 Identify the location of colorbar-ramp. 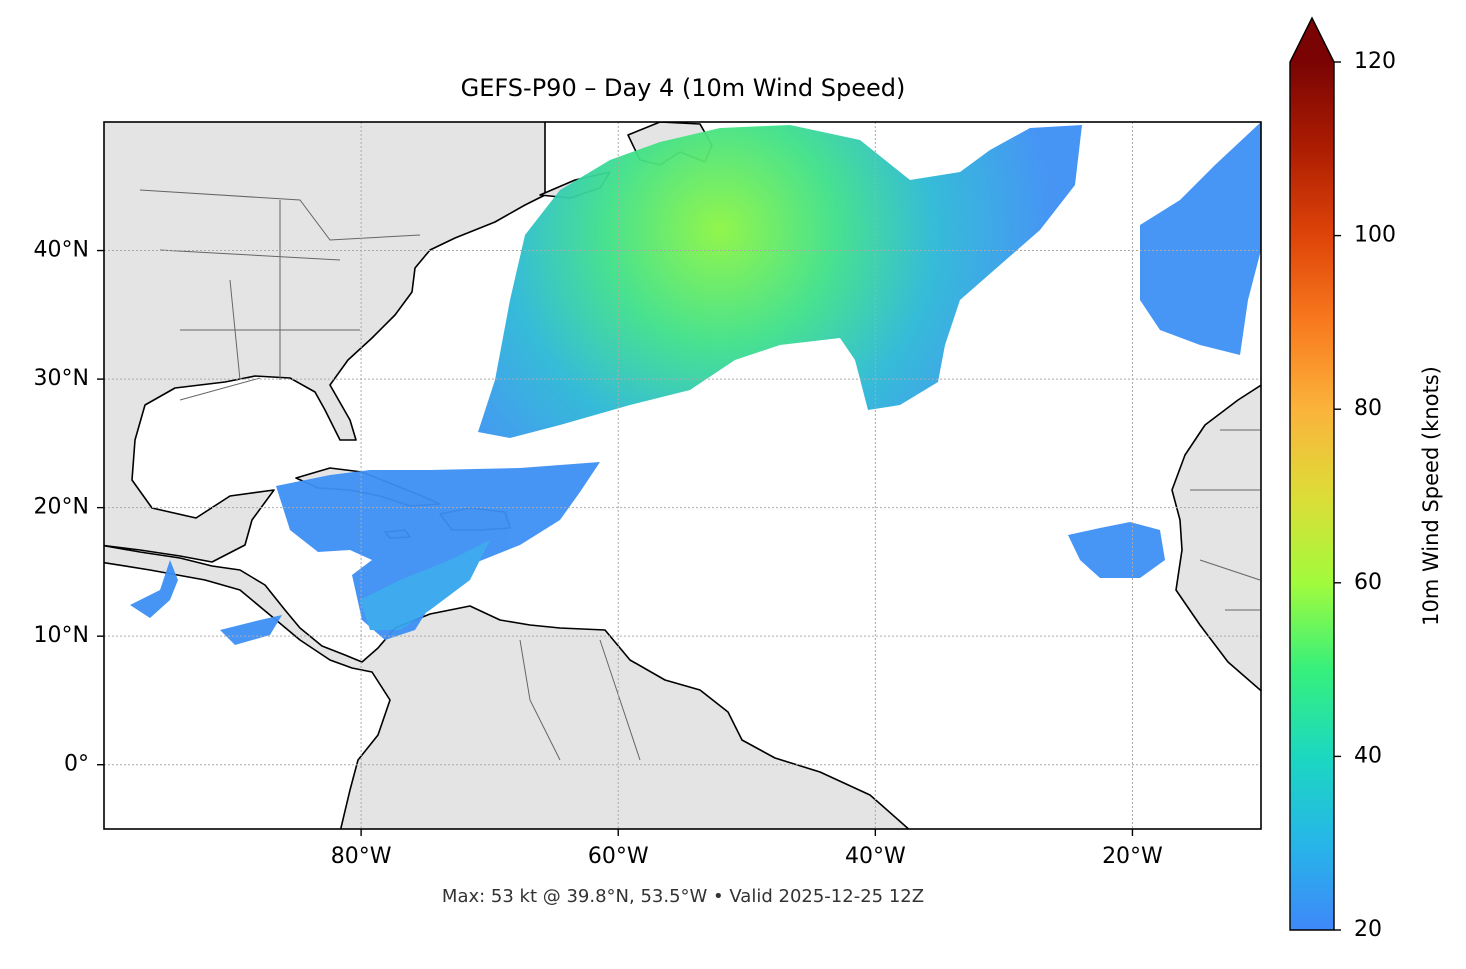
(1312, 496).